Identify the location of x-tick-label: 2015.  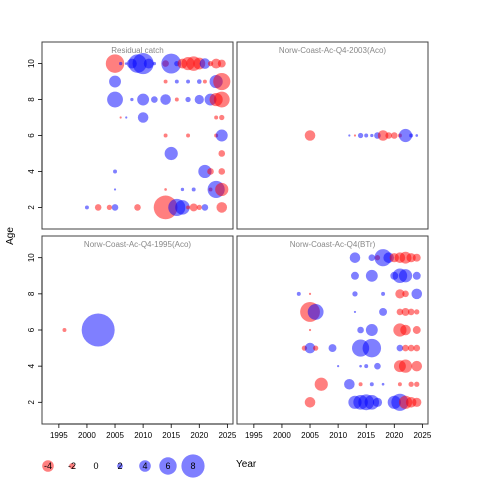
(171, 435).